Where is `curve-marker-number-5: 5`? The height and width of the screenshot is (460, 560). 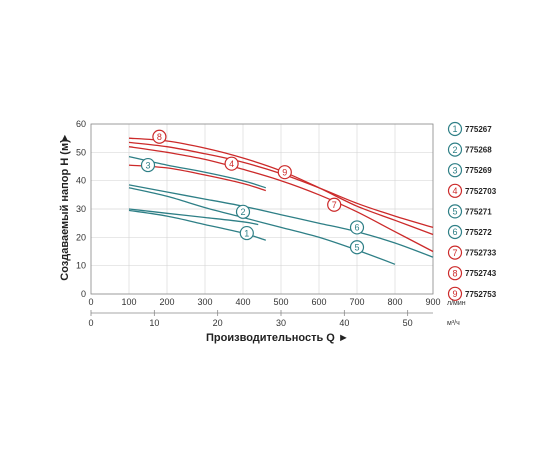
curve-marker-number-5: 5 is located at coordinates (356, 247).